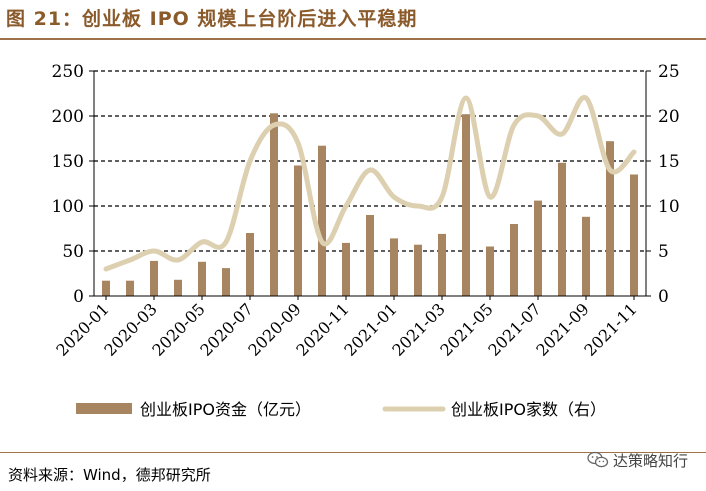 Image resolution: width=706 pixels, height=491 pixels. Describe the element at coordinates (68, 72) in the screenshot. I see `y-left-tick-label: 250` at that location.